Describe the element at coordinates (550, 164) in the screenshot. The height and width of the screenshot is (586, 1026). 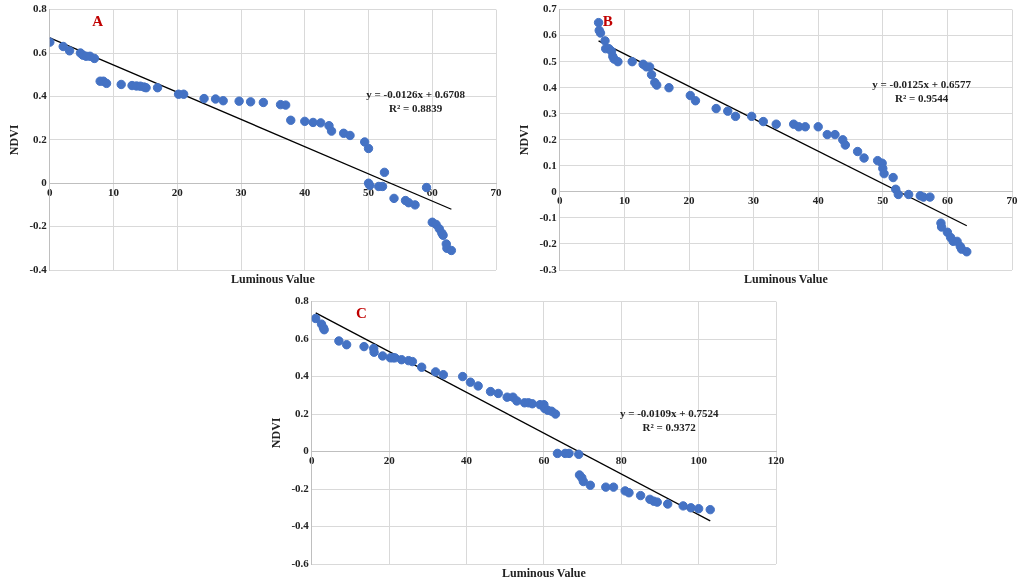
I see `y-tick-label: 0.1` at that location.